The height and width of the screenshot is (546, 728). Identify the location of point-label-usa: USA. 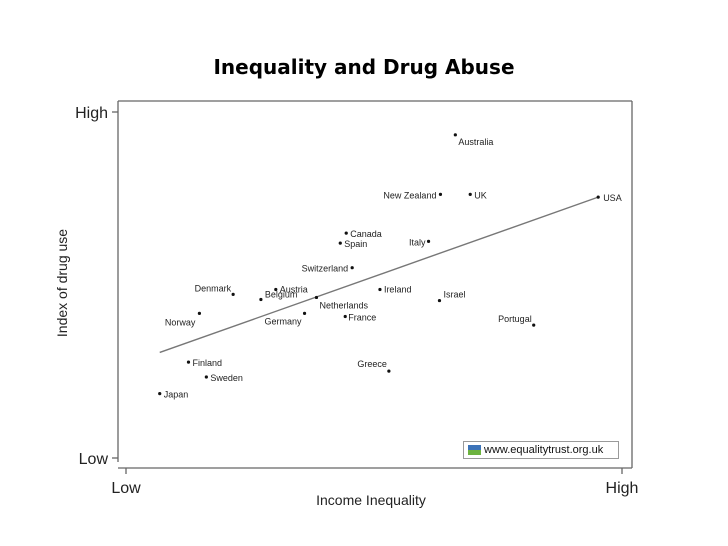
(612, 198).